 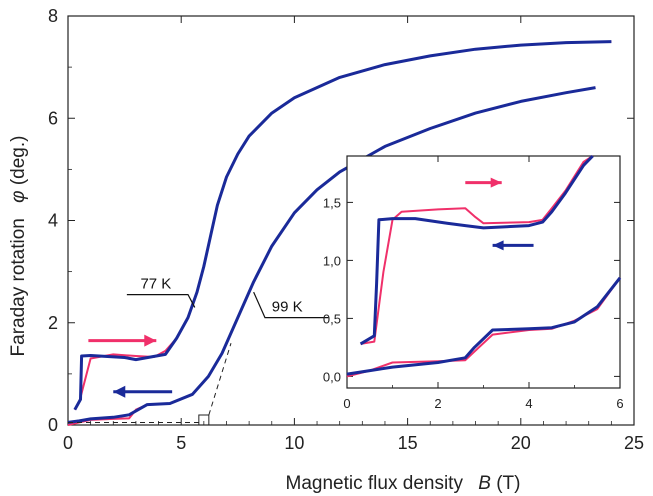 What do you see at coordinates (53, 323) in the screenshot?
I see `y-tick-label: 2` at bounding box center [53, 323].